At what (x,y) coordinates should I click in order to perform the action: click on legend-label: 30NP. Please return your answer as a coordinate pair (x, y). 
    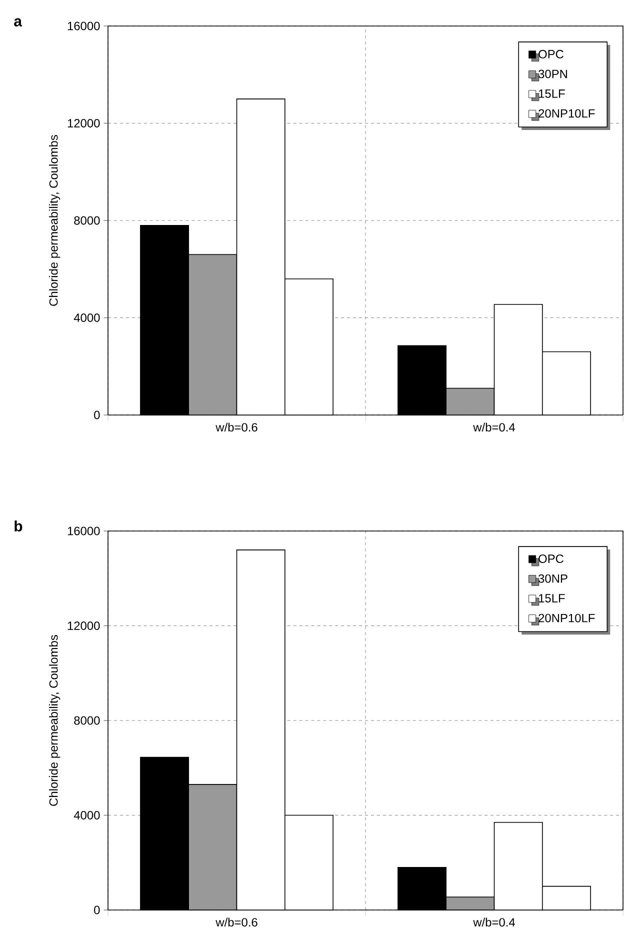
    Looking at the image, I should click on (553, 578).